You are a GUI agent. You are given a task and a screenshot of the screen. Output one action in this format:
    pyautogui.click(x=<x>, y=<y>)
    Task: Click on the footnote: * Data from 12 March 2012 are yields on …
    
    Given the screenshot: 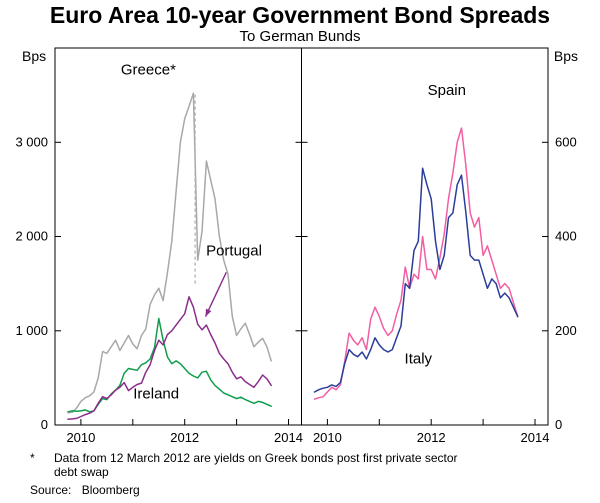 What is the action you would take?
    pyautogui.click(x=300, y=465)
    